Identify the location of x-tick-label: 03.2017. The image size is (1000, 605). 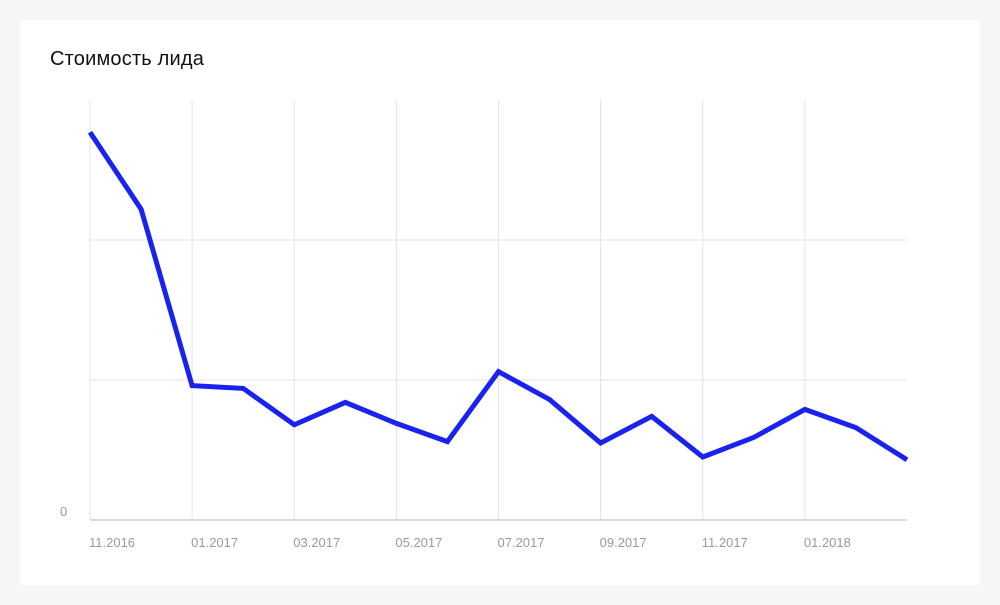
(316, 542).